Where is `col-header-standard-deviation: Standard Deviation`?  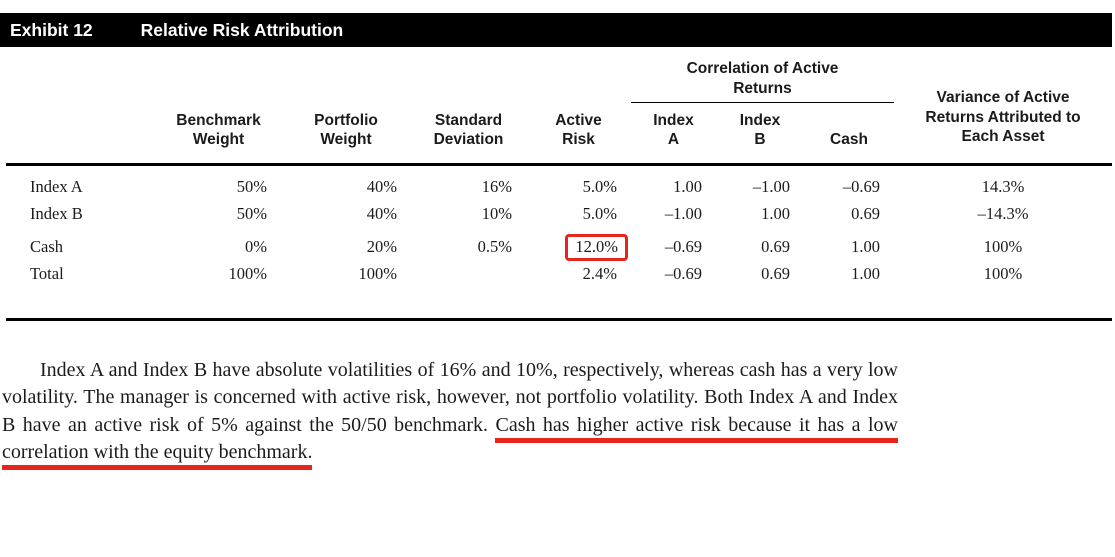
col-header-standard-deviation: Standard Deviation is located at coordinates (468, 133).